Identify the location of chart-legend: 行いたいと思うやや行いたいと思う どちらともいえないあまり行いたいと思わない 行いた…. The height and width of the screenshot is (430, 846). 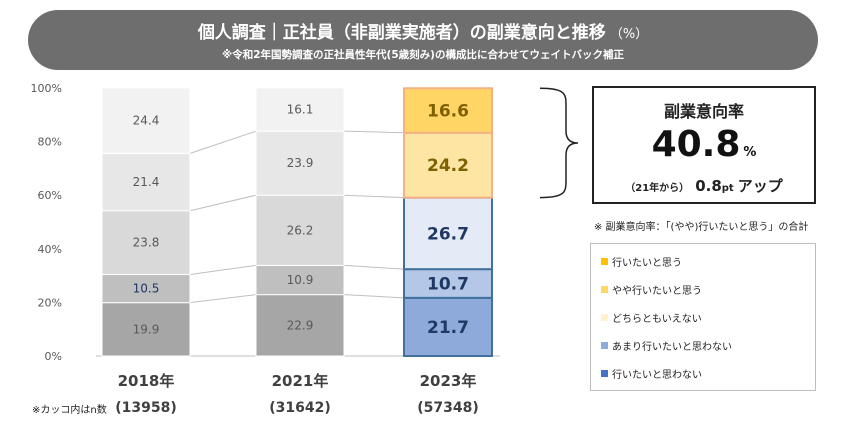
(703, 317).